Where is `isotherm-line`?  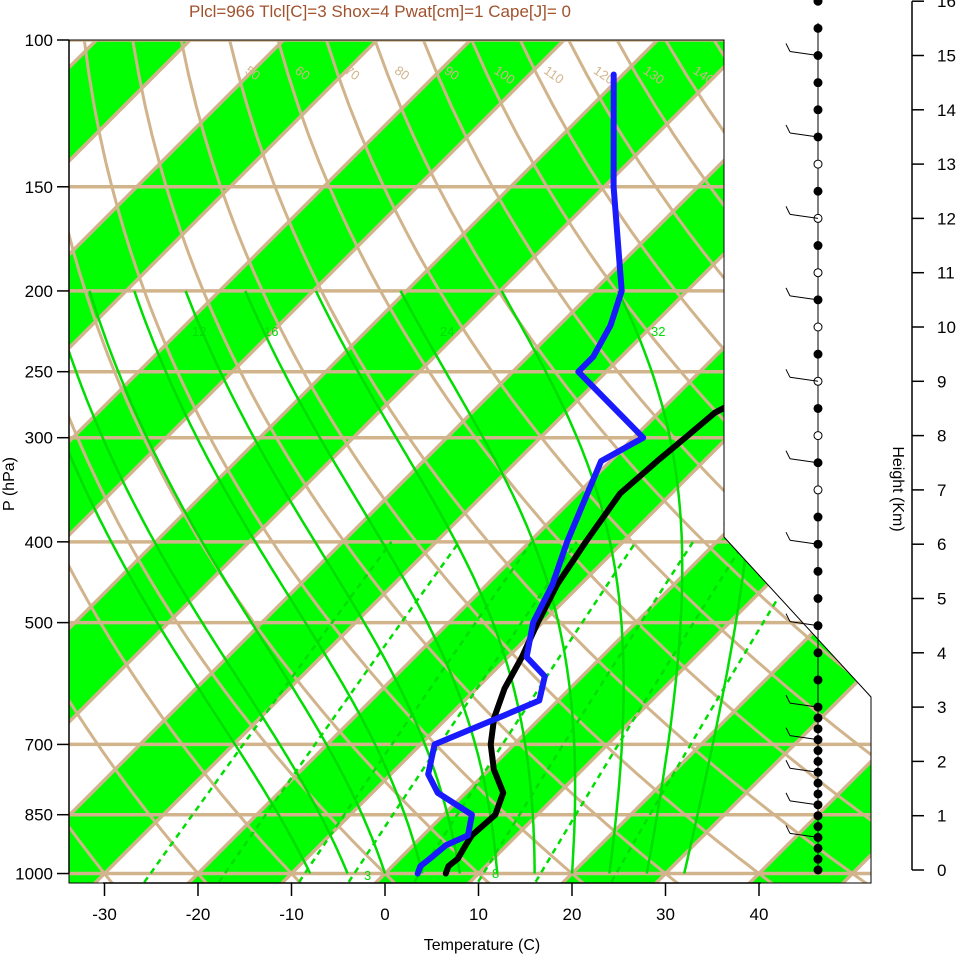 isotherm-line is located at coordinates (149, 461).